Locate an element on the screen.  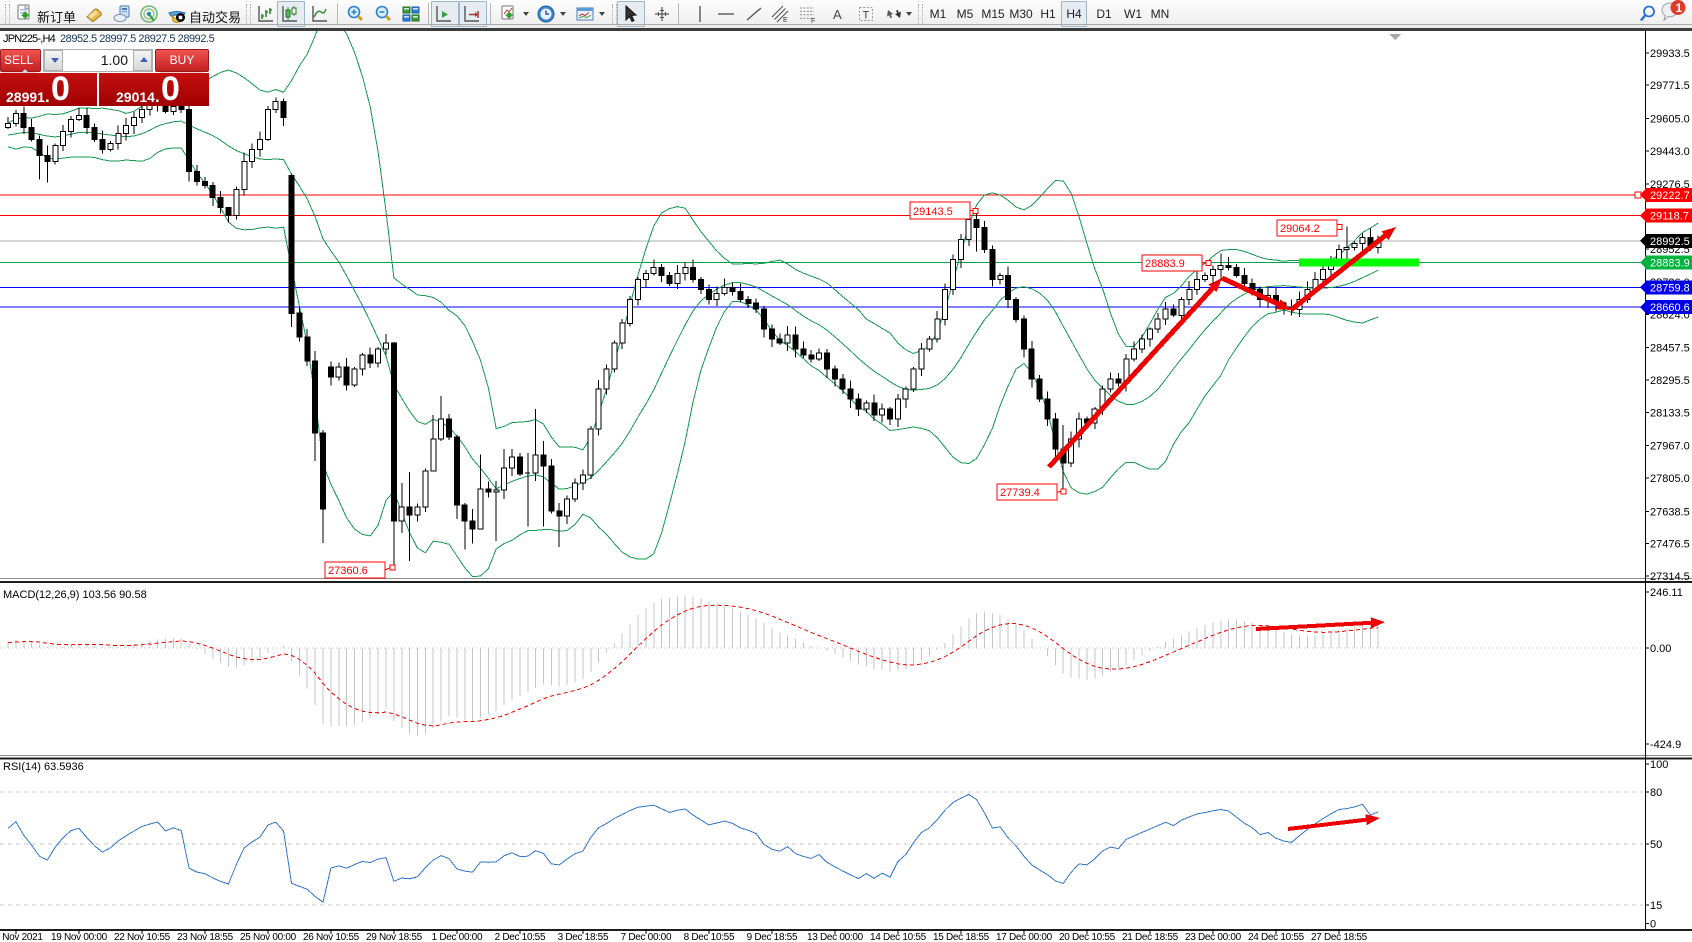
svg-text:28952.5 28997.5 28927.5 28992.: 28952.5 28997.5 28927.5 28992.5 is located at coordinates (137, 39).